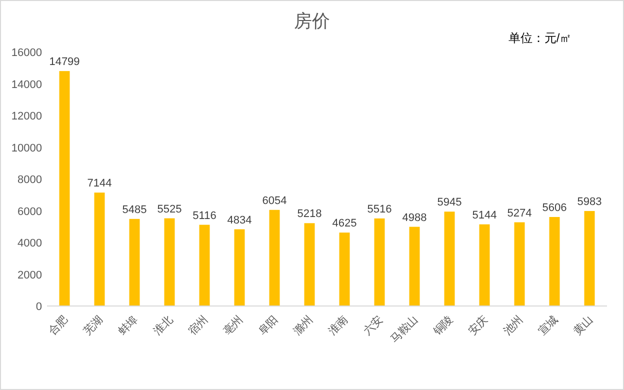 The width and height of the screenshot is (624, 390). Describe the element at coordinates (548, 325) in the screenshot. I see `x-tick-label: 宣城` at that location.